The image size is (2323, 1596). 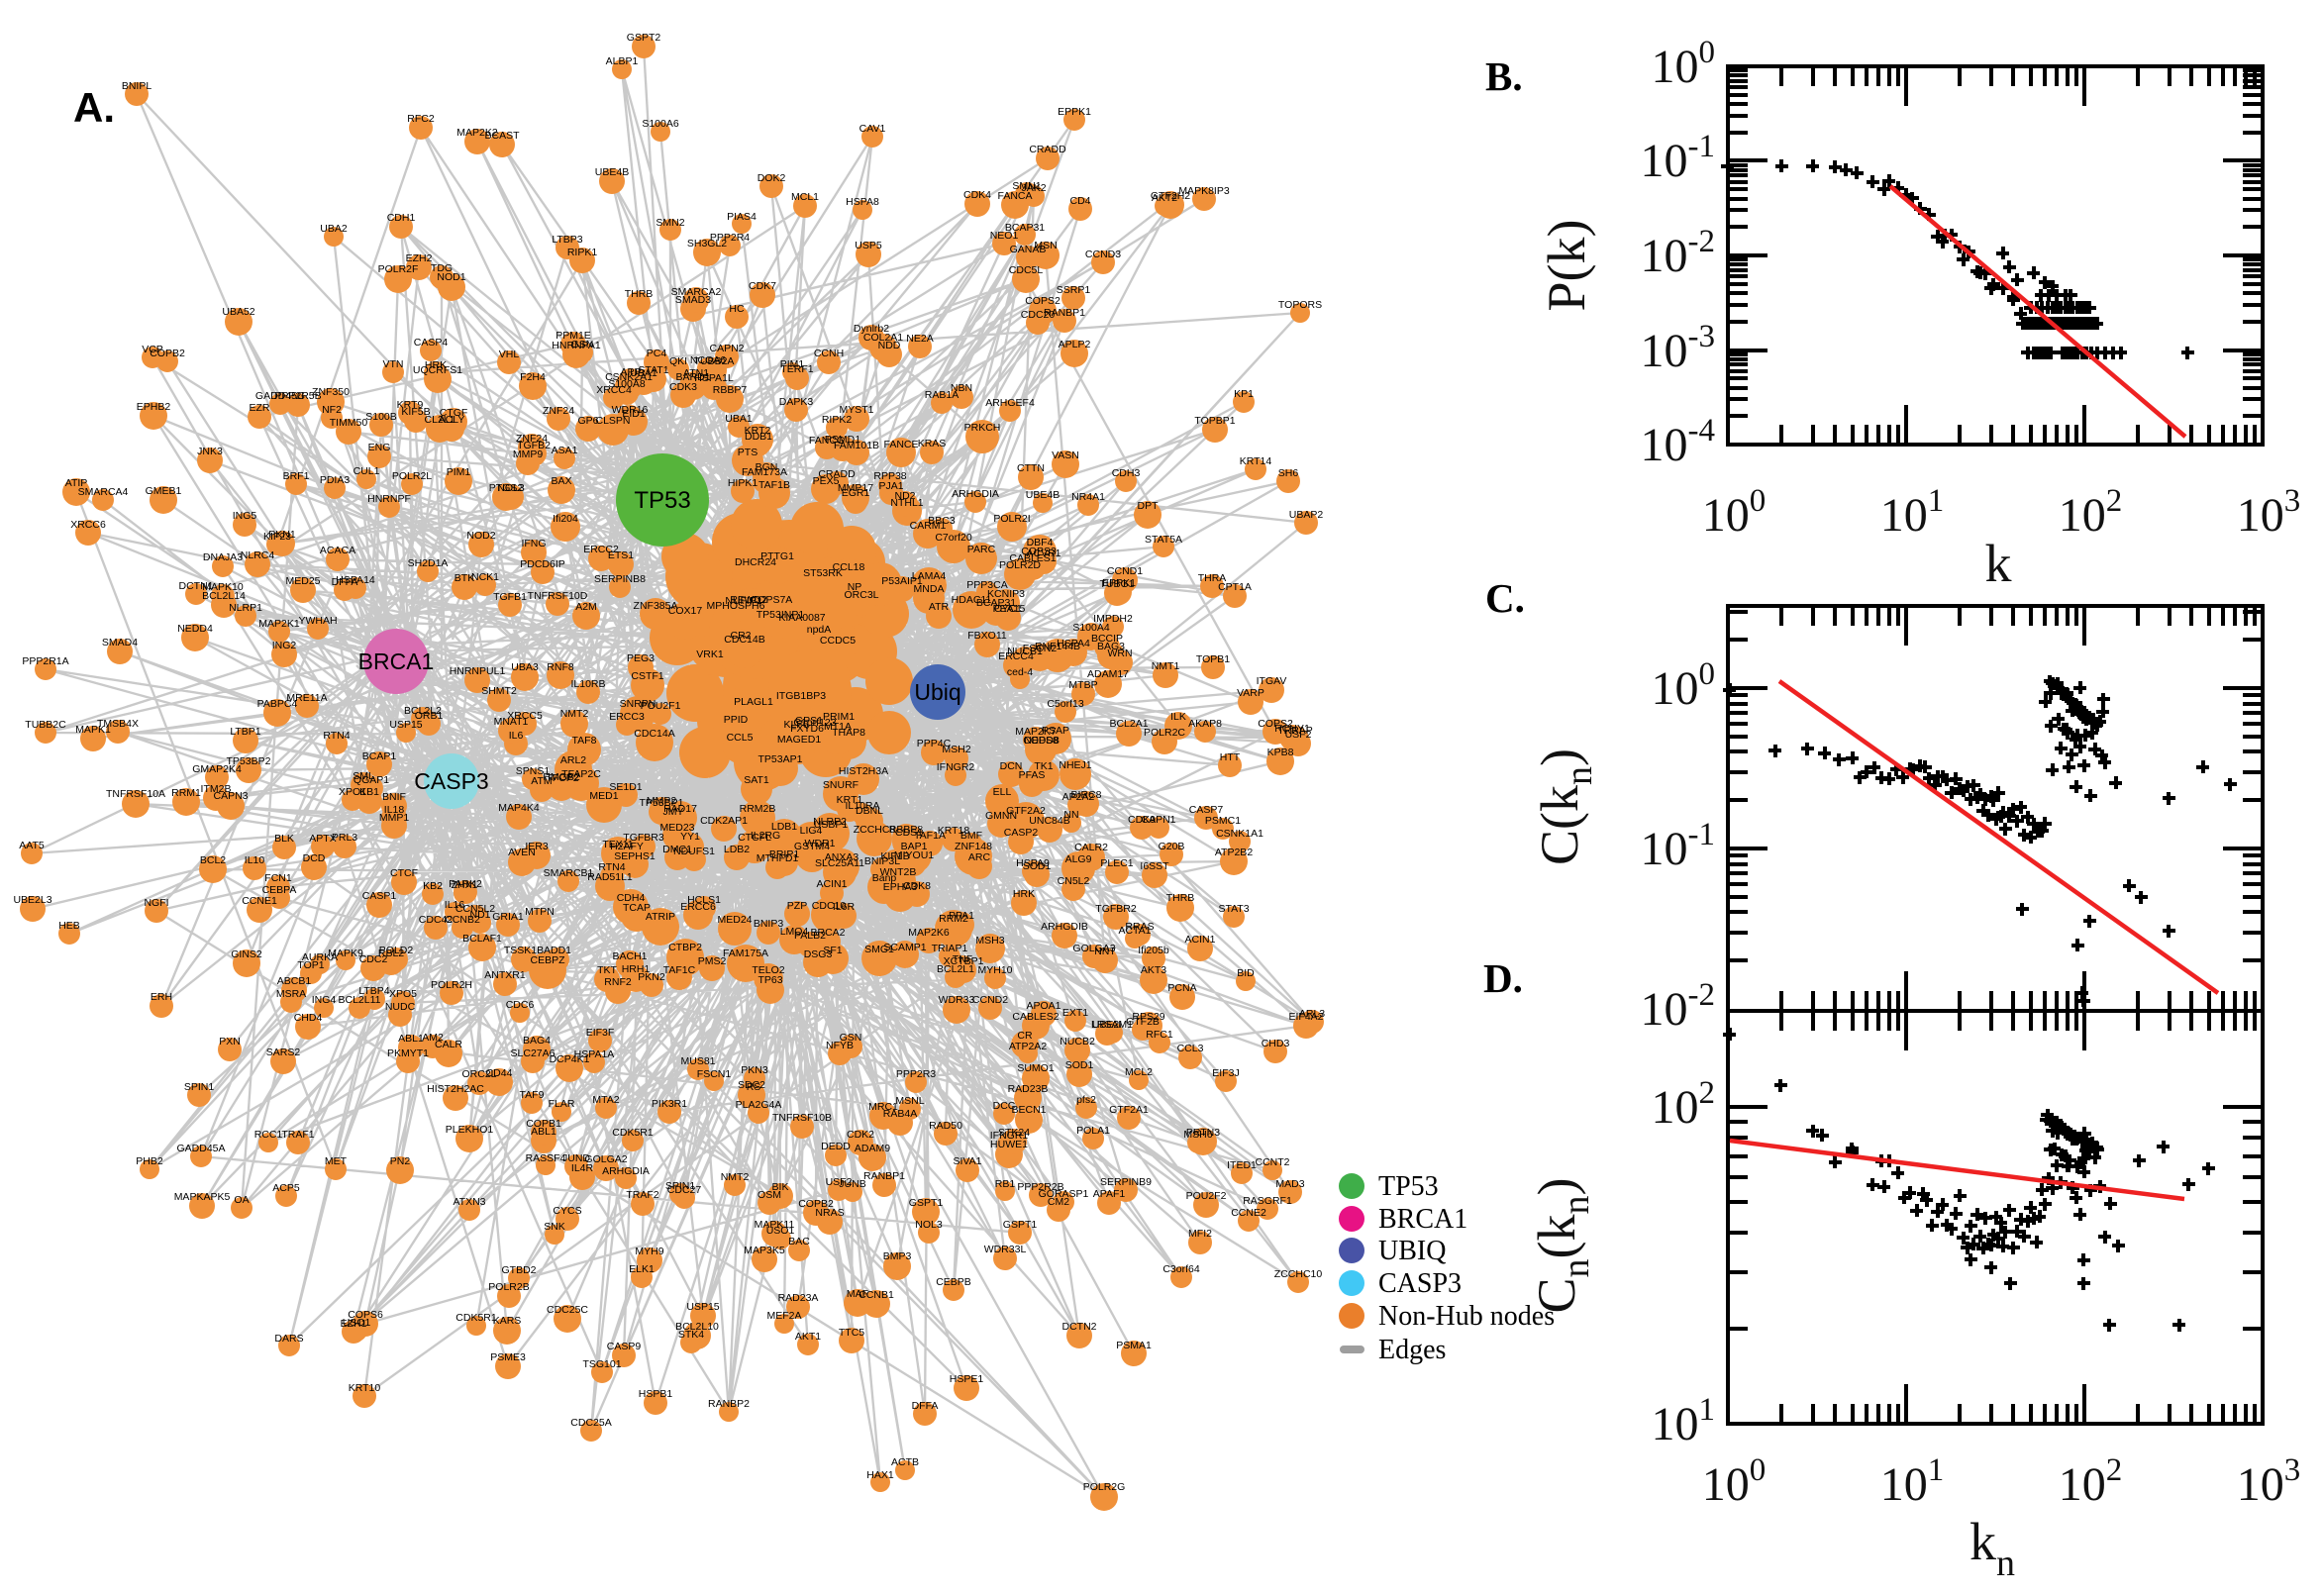 I want to click on svg-text: AVEN, so click(x=522, y=852).